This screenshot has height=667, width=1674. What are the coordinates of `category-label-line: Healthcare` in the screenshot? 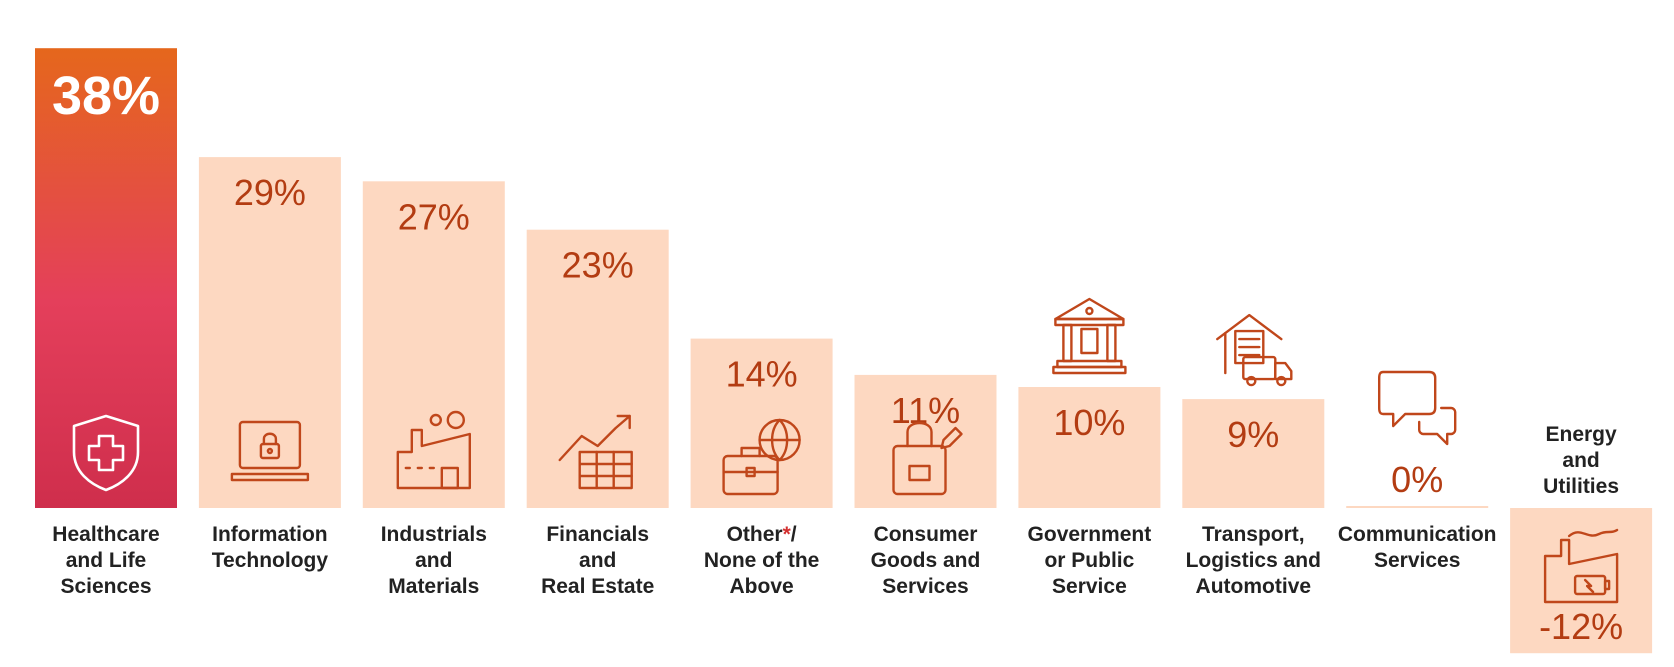 It's located at (106, 534).